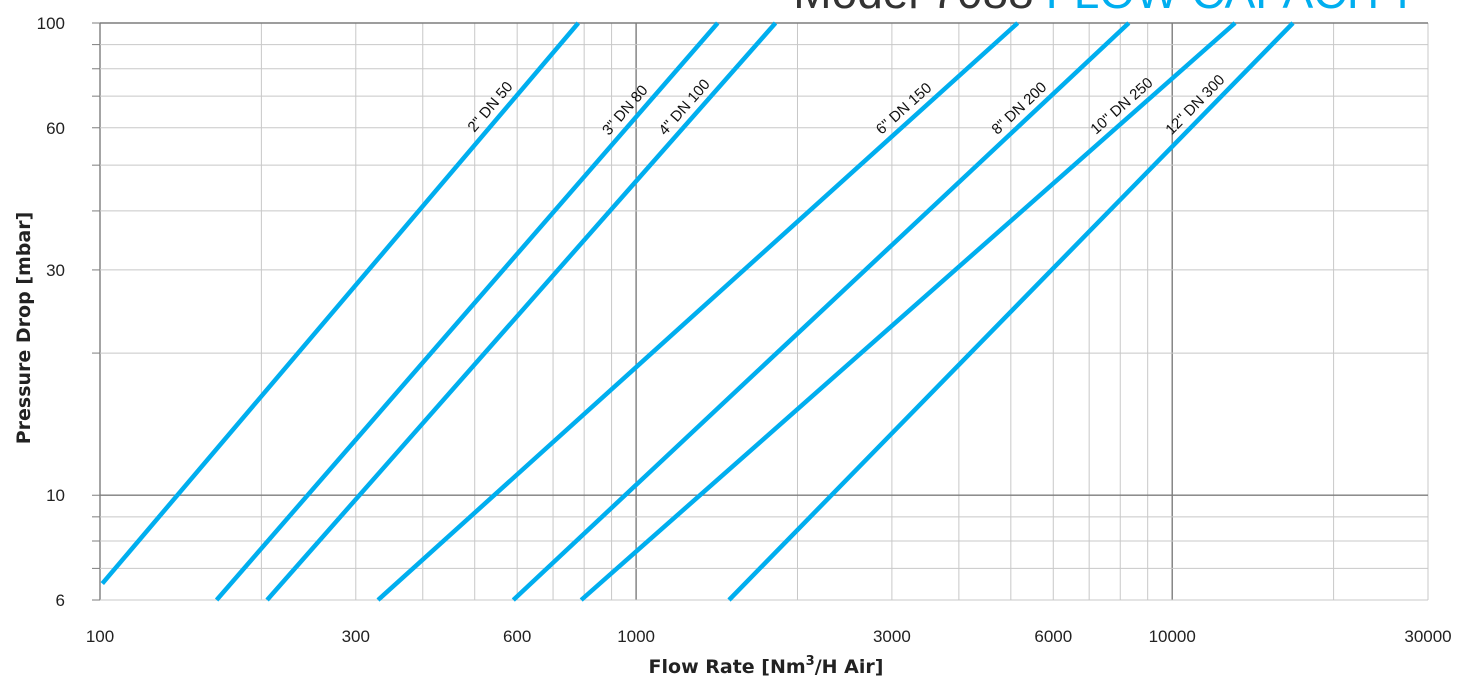  Describe the element at coordinates (24, 328) in the screenshot. I see `y-axis-title: Pressure Drop [mbar]` at that location.